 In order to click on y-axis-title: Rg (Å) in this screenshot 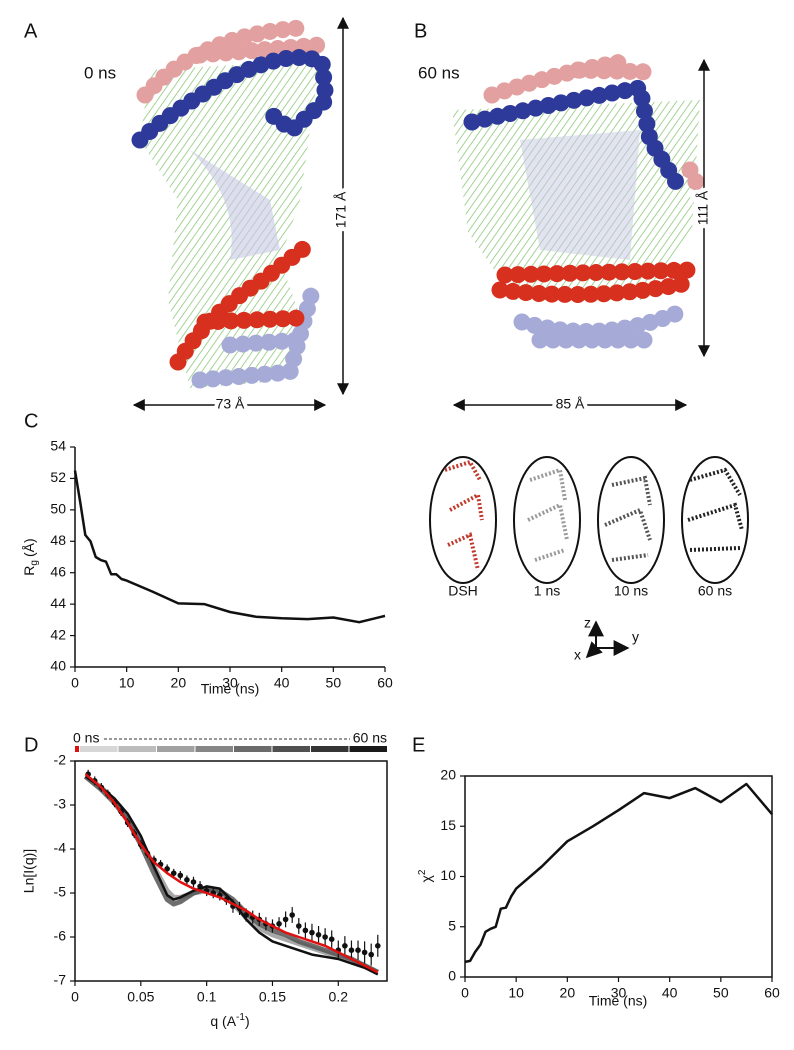, I will do `click(30, 556)`.